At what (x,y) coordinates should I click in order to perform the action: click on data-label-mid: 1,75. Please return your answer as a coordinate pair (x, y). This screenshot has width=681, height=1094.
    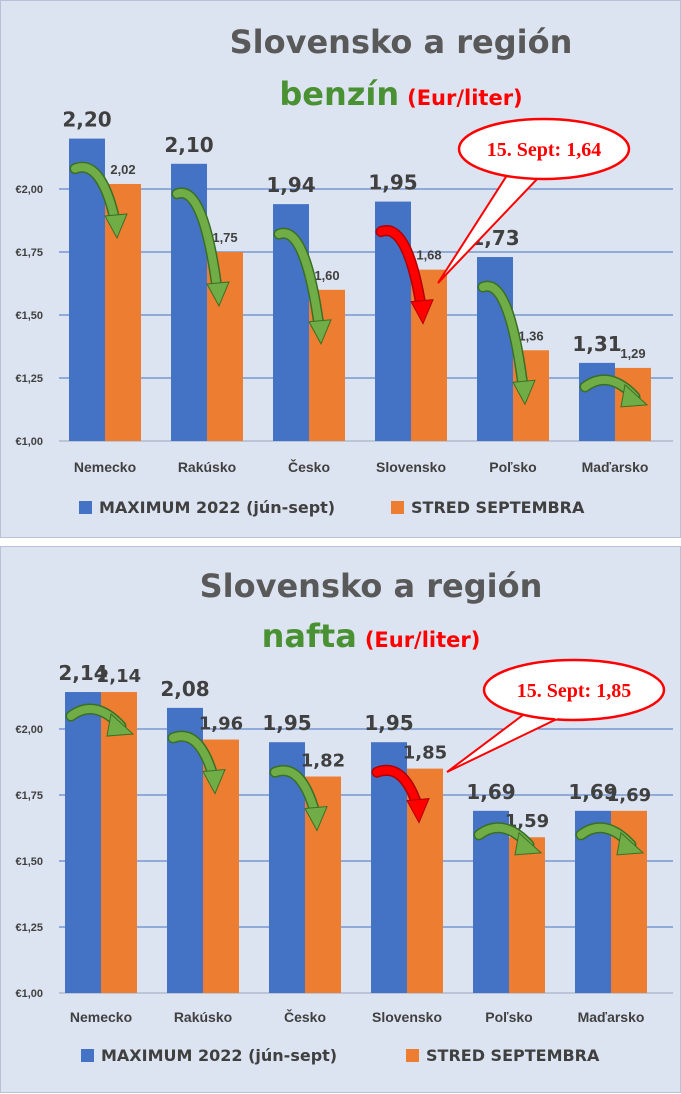
    Looking at the image, I should click on (224, 237).